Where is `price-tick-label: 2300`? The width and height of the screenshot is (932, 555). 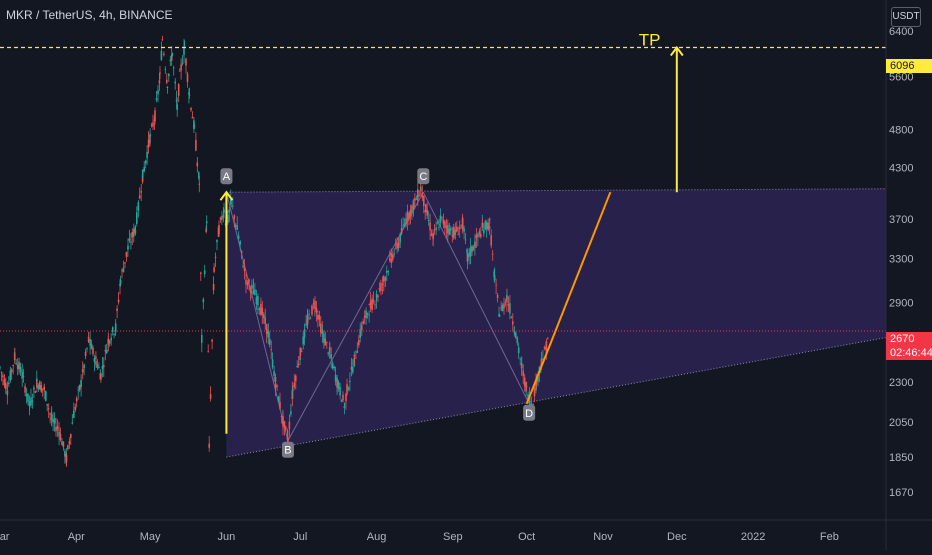 price-tick-label: 2300 is located at coordinates (901, 383).